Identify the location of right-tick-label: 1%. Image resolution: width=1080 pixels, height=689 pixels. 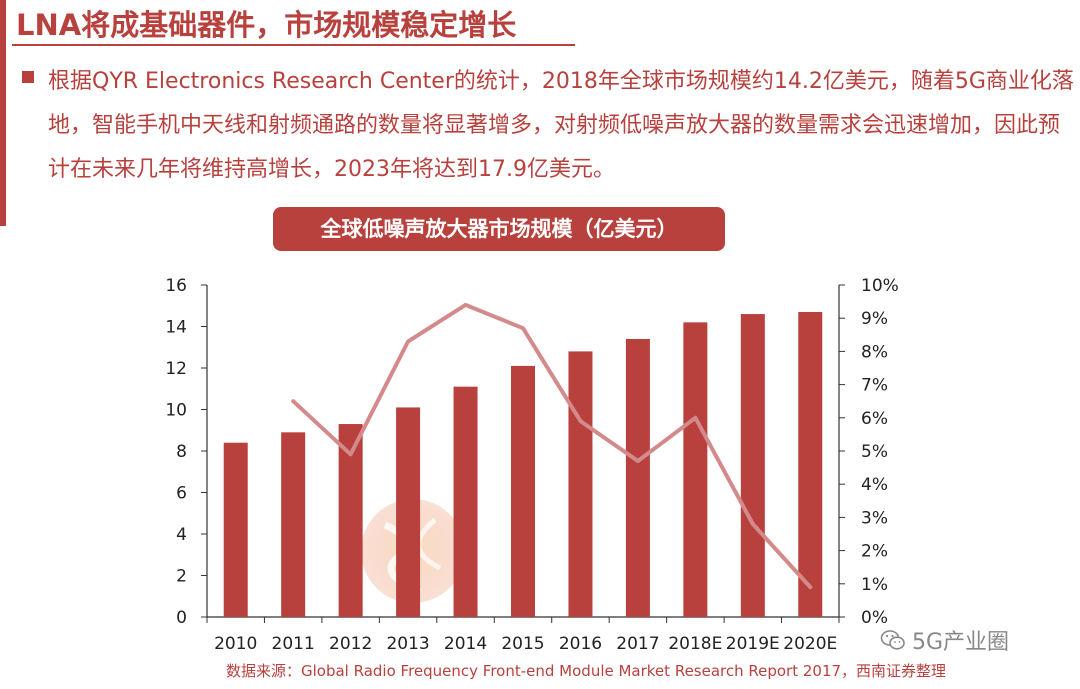
(874, 585).